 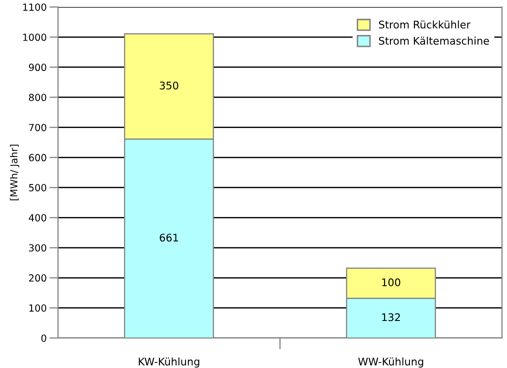 What do you see at coordinates (37, 308) in the screenshot?
I see `y-tick-label: 100` at bounding box center [37, 308].